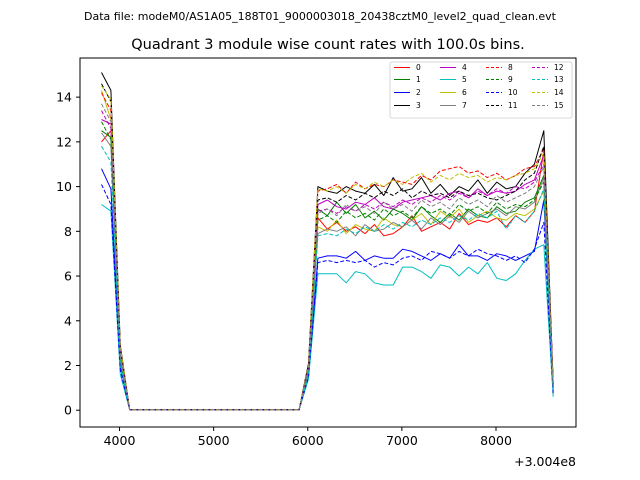  I want to click on legend-label-8: 8, so click(510, 67).